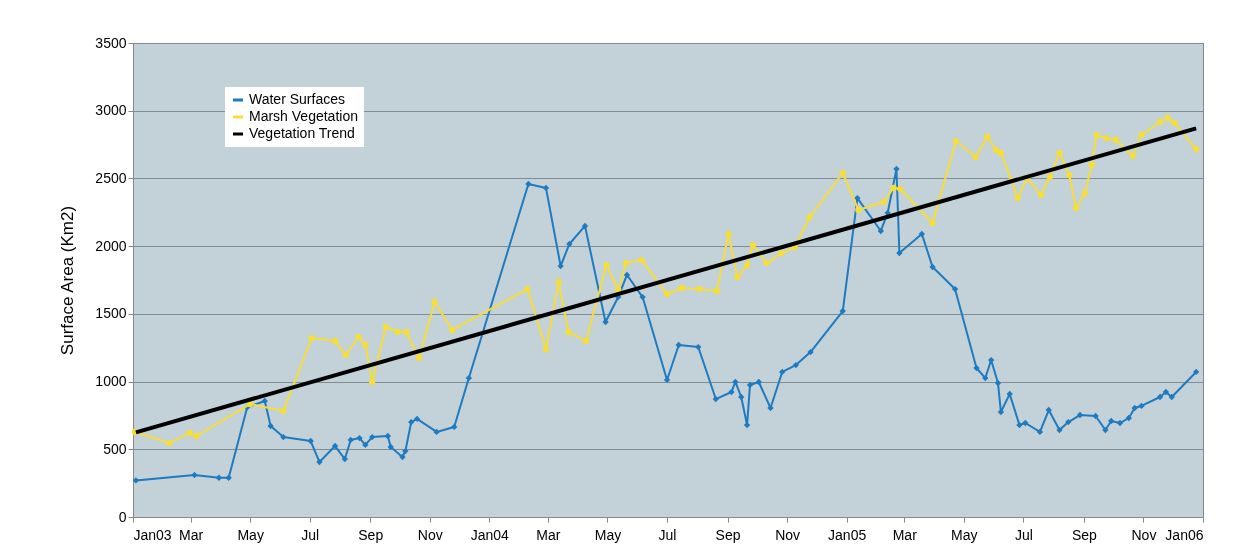 The image size is (1246, 556). Describe the element at coordinates (111, 42) in the screenshot. I see `y-tick-label: 3500` at that location.